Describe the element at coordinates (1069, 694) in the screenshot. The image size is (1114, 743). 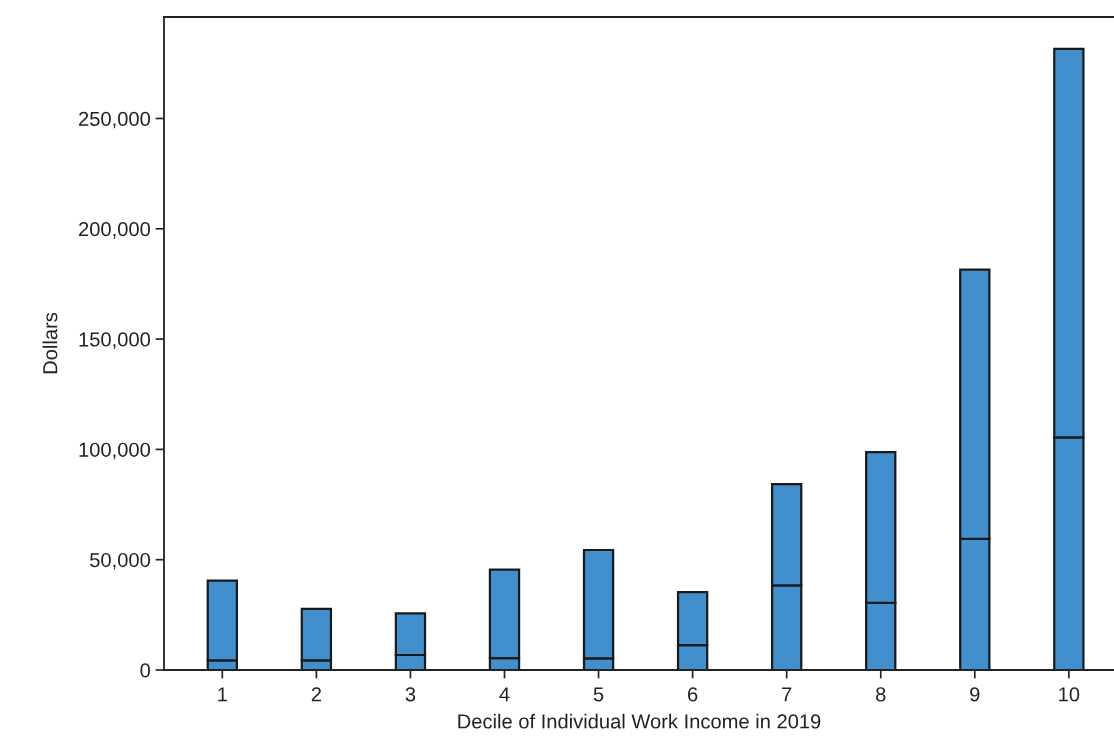
I see `x-tick-label: 10` at that location.